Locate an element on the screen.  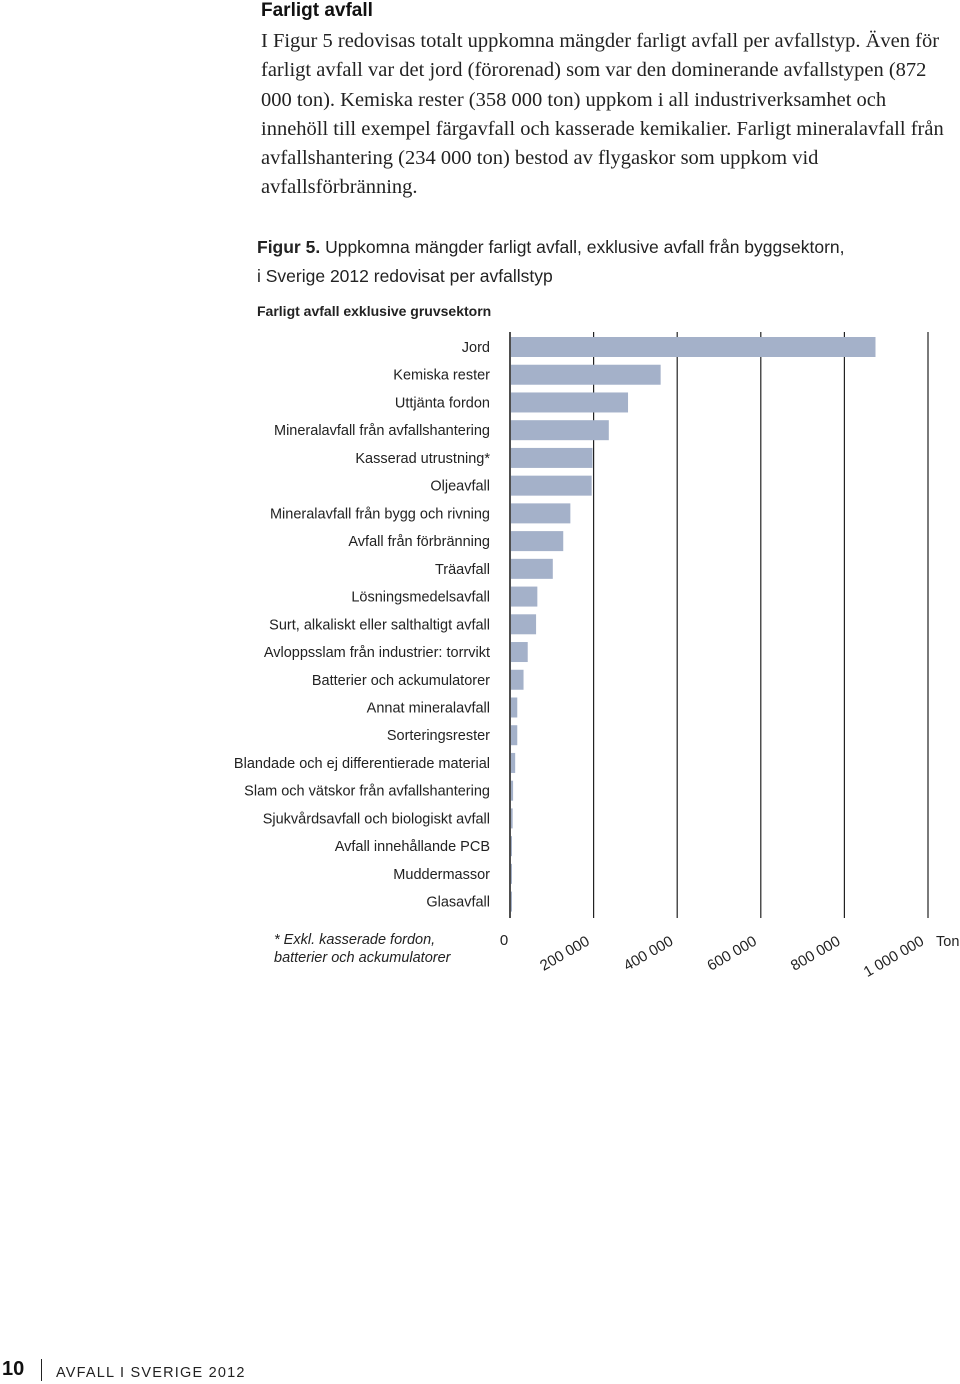
category-label: Sorteringsrester is located at coordinates (438, 736).